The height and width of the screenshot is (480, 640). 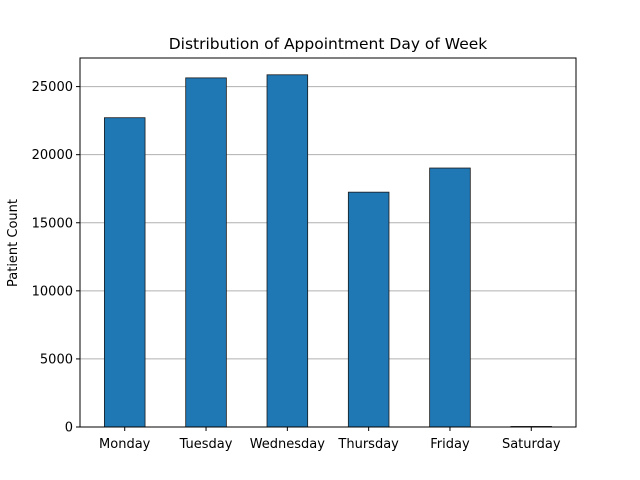 I want to click on x-tick-label: Monday, so click(x=125, y=444).